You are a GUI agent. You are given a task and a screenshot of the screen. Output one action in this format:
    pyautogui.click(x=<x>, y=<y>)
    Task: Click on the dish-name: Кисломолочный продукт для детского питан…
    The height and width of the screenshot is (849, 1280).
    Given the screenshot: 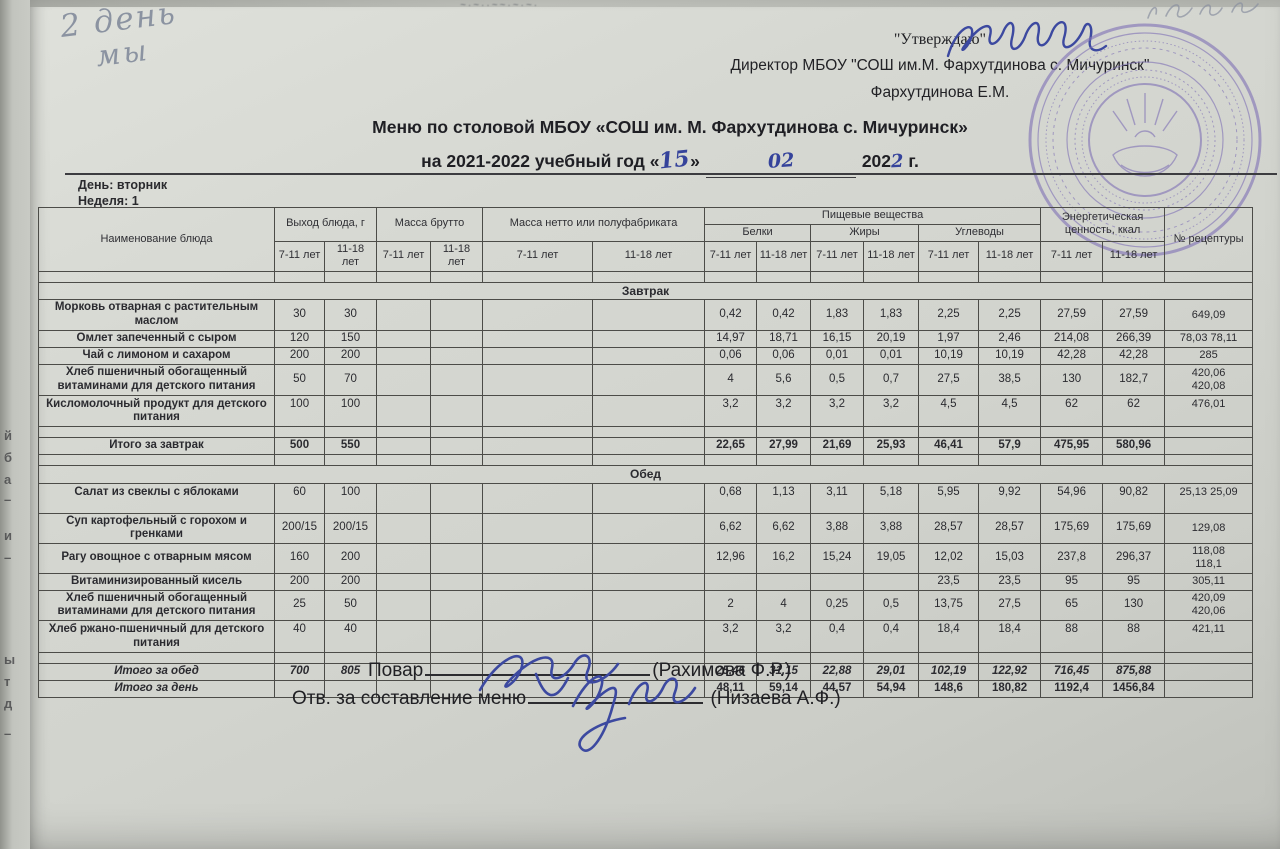 What is the action you would take?
    pyautogui.click(x=156, y=411)
    